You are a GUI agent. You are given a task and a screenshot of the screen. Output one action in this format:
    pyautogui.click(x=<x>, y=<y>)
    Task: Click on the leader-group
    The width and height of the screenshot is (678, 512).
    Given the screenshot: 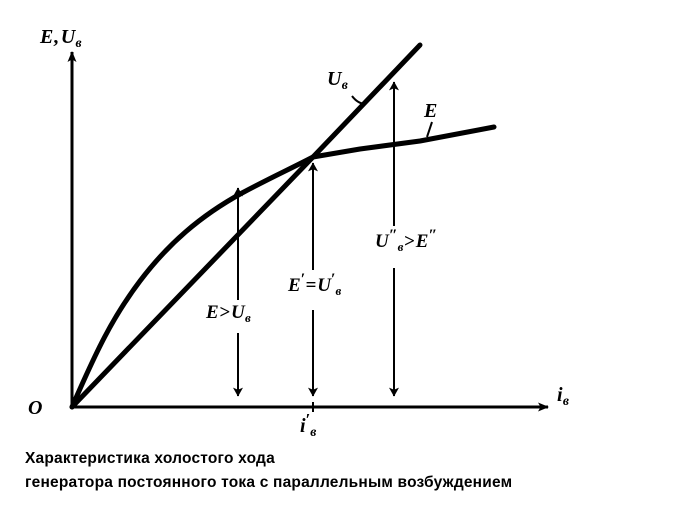 What is the action you would take?
    pyautogui.click(x=392, y=116)
    